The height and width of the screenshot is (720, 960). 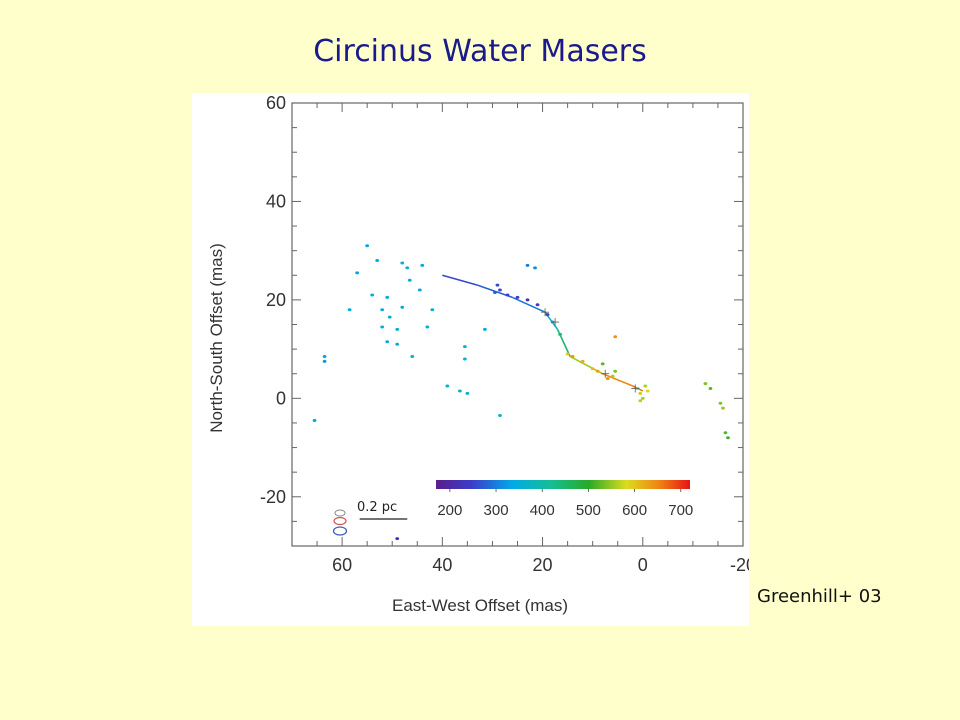 What do you see at coordinates (680, 510) in the screenshot?
I see `colorbar-tick-label: 700` at bounding box center [680, 510].